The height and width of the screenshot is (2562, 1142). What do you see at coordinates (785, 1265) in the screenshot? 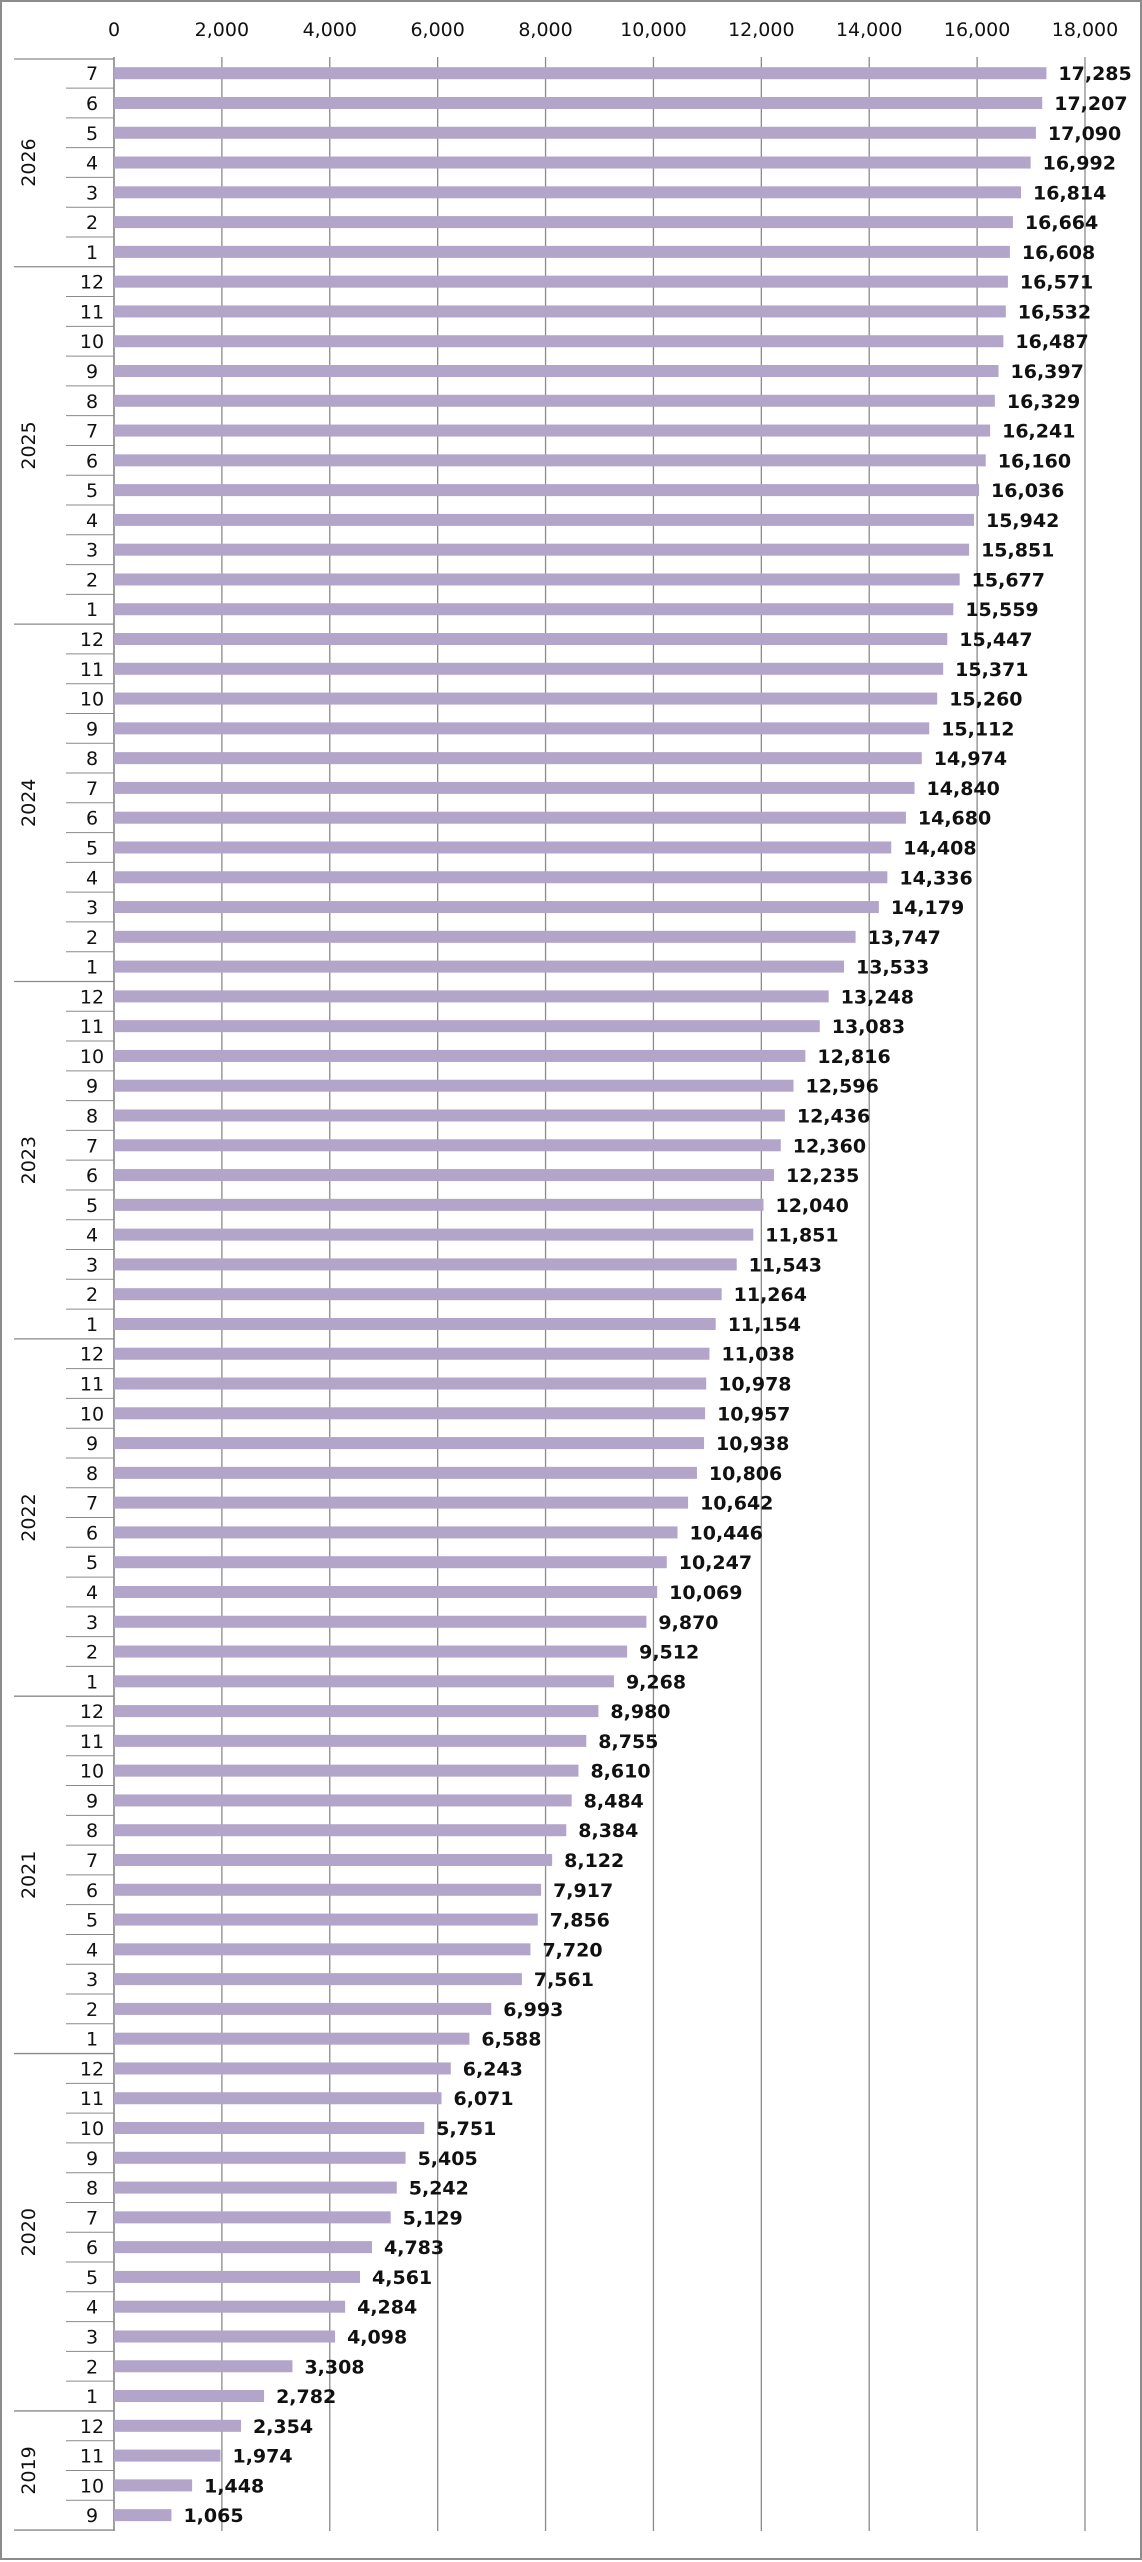
I see `data-label: 11,543` at bounding box center [785, 1265].